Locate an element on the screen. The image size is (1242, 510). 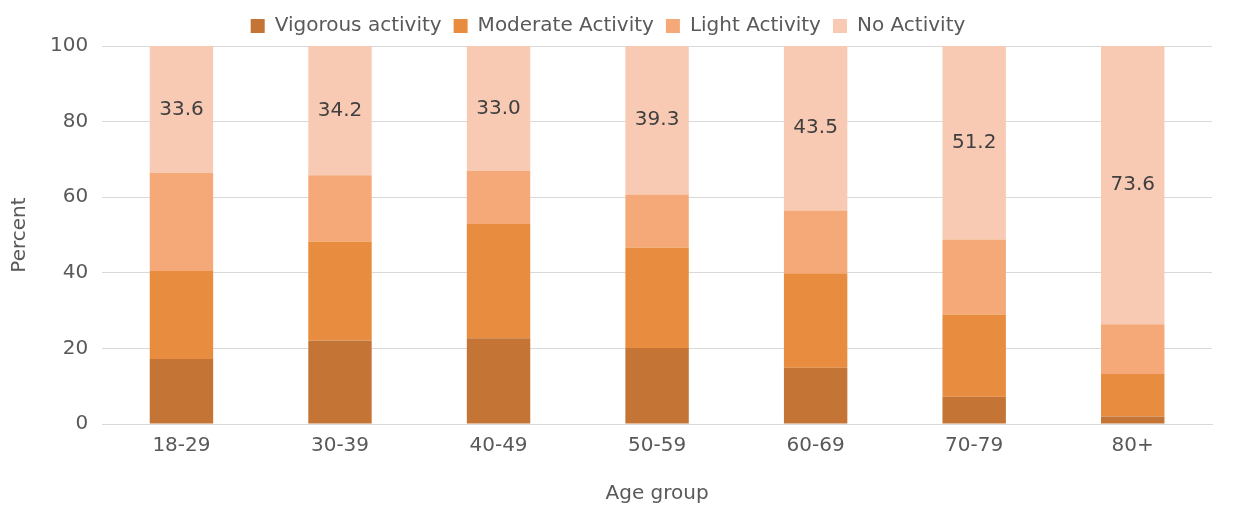
x-tick-label: 80+ is located at coordinates (1132, 444).